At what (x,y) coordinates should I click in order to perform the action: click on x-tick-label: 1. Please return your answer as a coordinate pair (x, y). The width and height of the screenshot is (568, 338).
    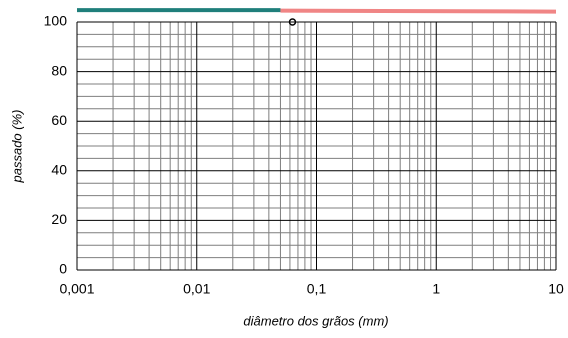
    Looking at the image, I should click on (436, 289).